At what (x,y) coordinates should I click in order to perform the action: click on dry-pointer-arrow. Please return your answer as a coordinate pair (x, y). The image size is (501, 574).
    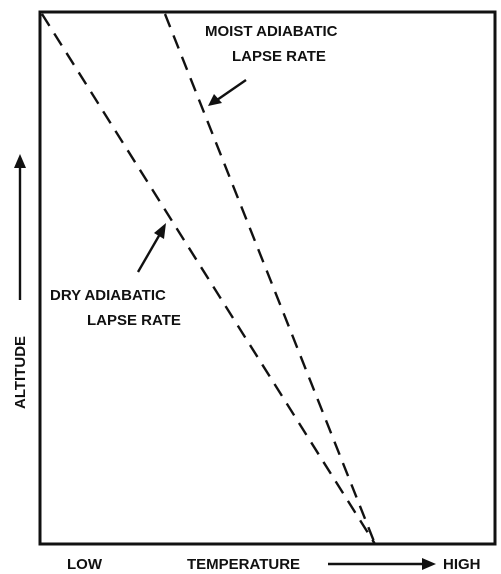
    Looking at the image, I should click on (151, 248).